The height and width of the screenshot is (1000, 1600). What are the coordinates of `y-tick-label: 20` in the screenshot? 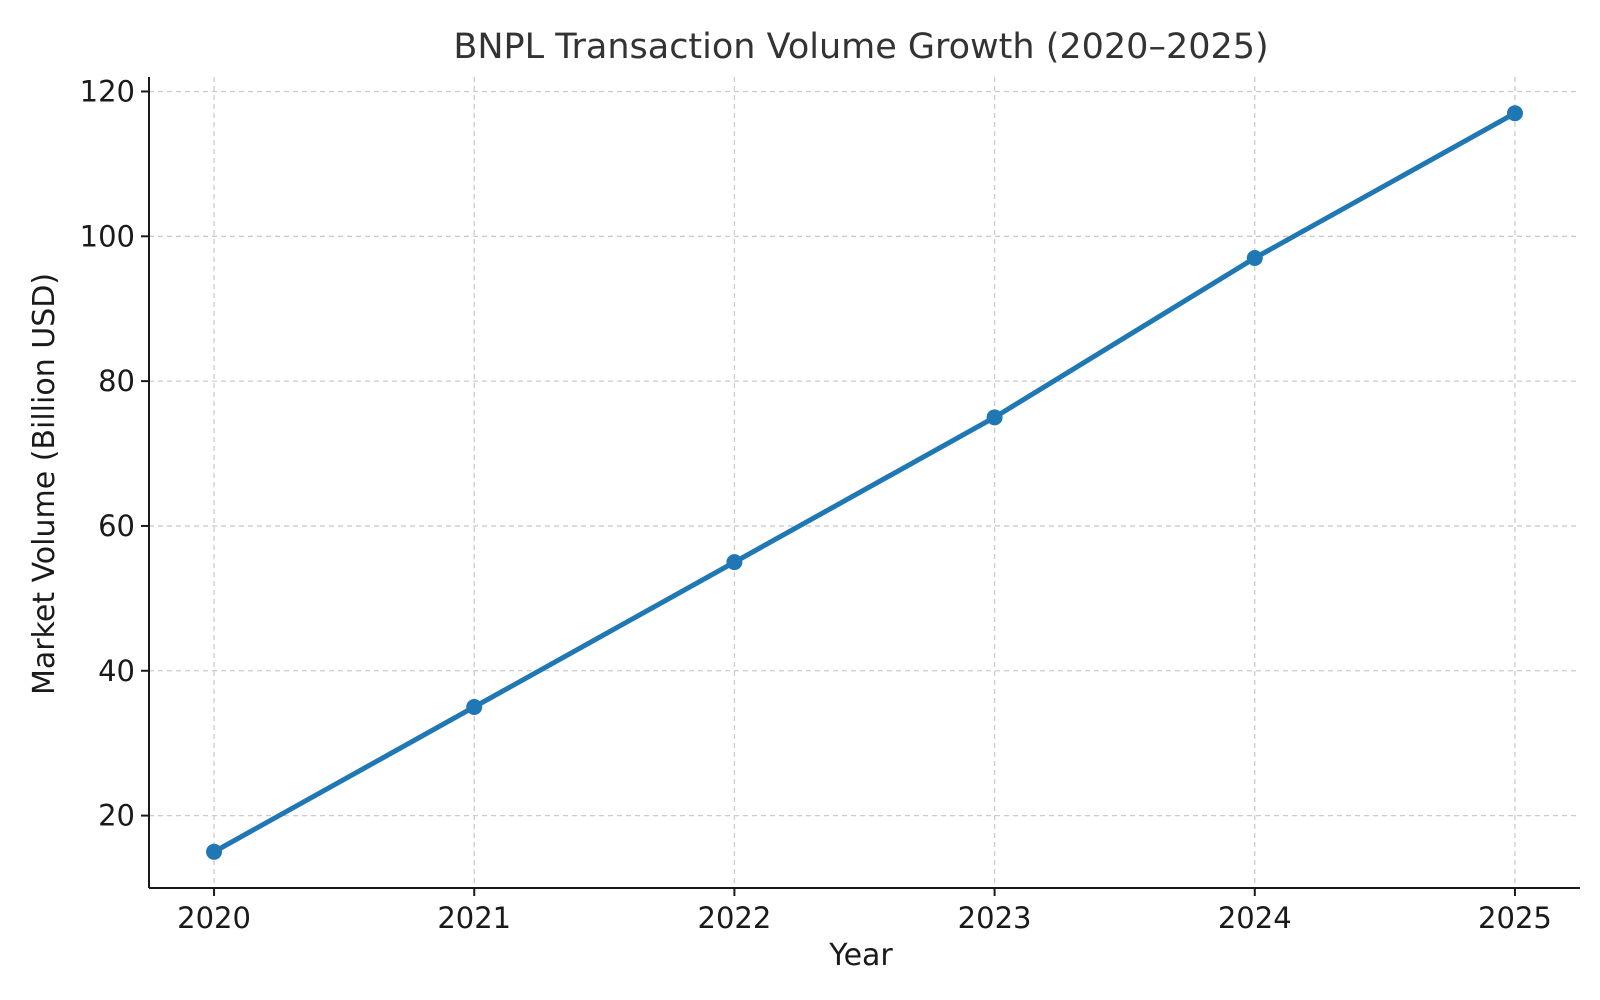 It's located at (116, 816).